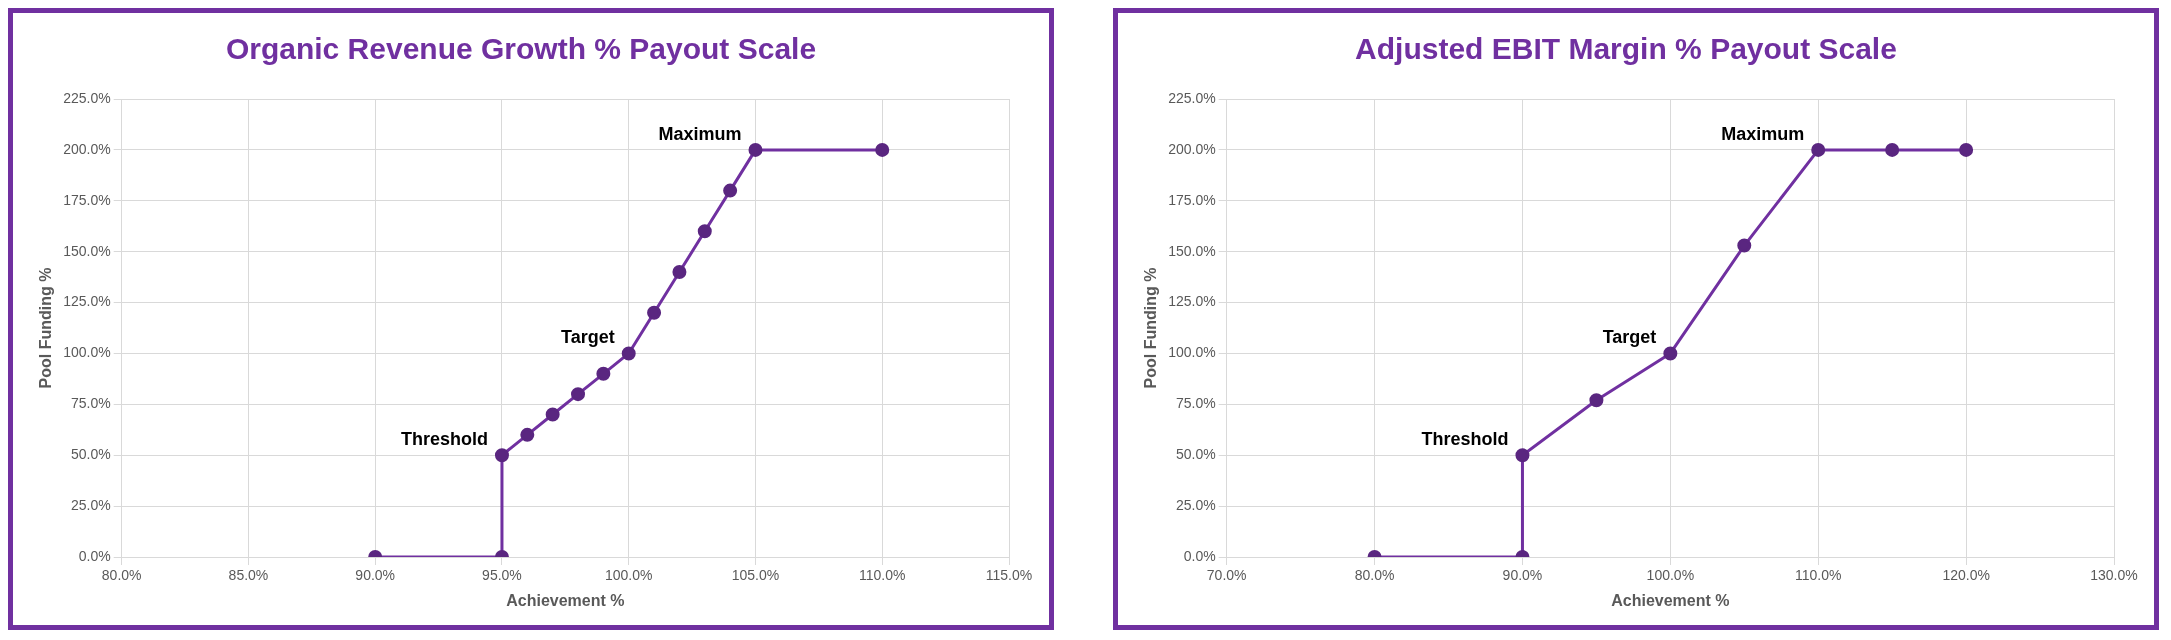  Describe the element at coordinates (2114, 575) in the screenshot. I see `x-tick-label: 130.0%` at that location.